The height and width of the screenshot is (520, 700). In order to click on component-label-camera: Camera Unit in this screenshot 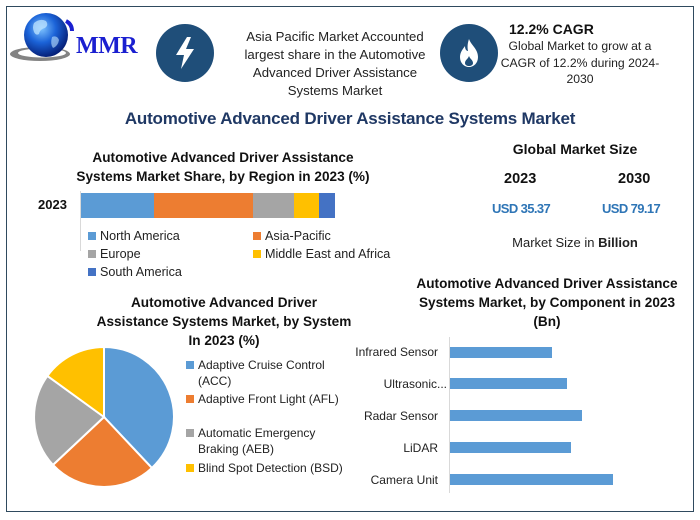, I will do `click(404, 480)`.